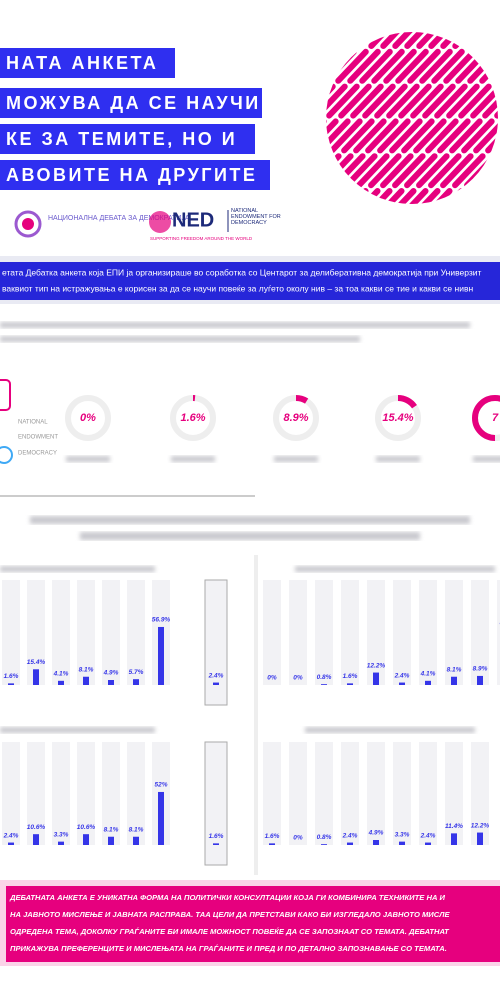 Image resolution: width=500 pixels, height=1005 pixels. Describe the element at coordinates (36, 662) in the screenshot. I see `bar-label: 15.4%` at that location.